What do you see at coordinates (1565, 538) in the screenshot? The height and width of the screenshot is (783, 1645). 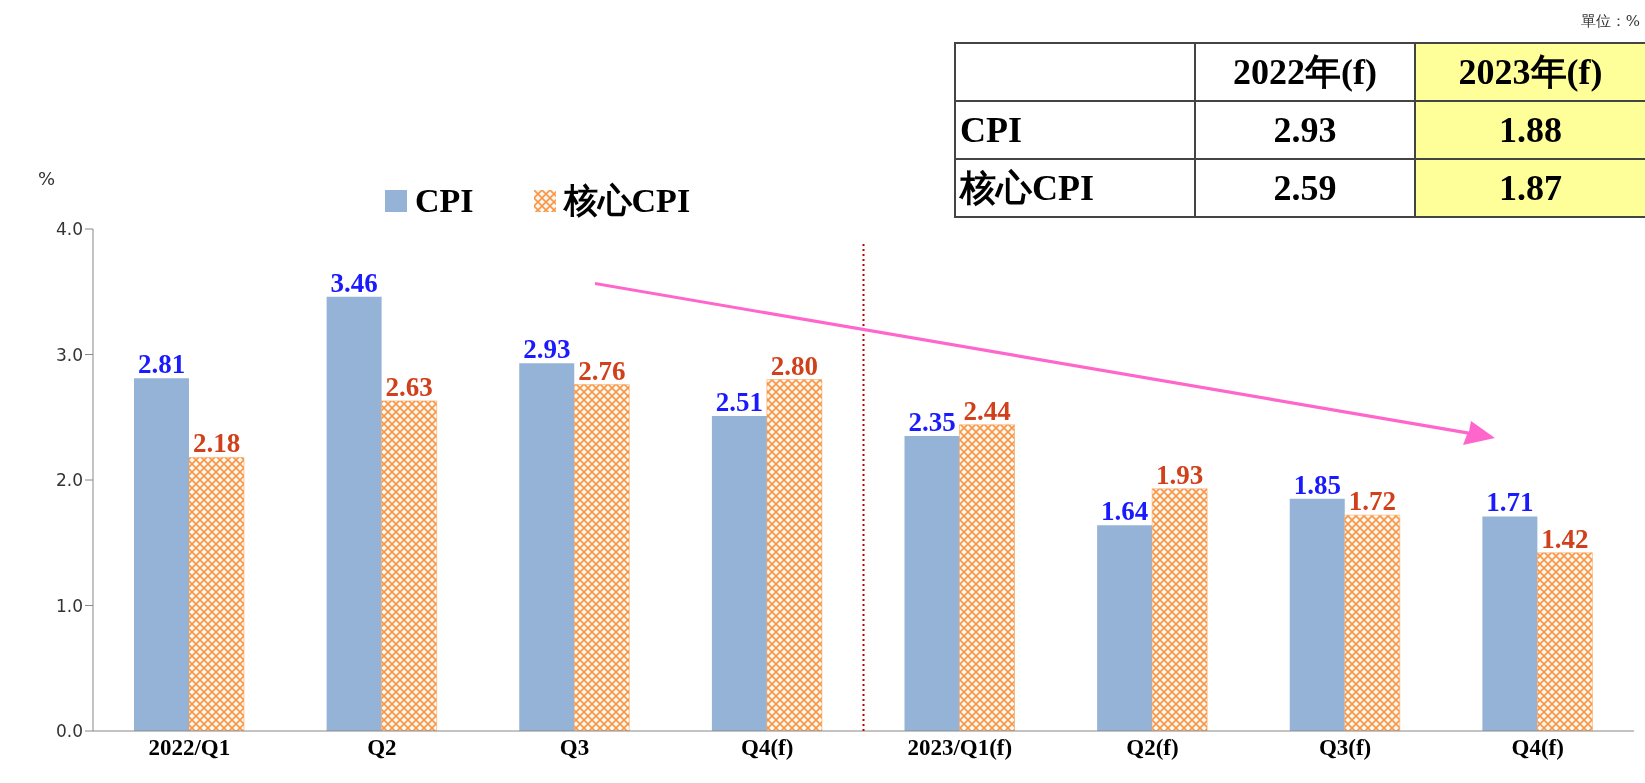 I see `data-label: 1.42` at bounding box center [1565, 538].